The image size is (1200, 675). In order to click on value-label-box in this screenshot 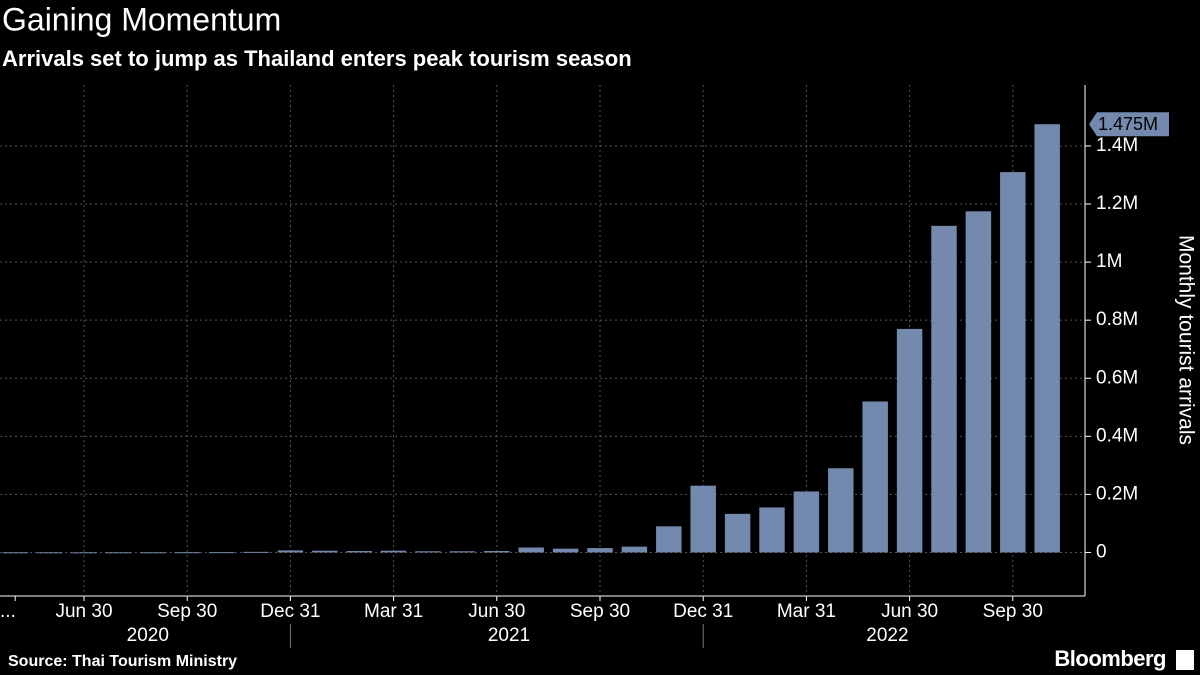, I will do `click(1129, 124)`.